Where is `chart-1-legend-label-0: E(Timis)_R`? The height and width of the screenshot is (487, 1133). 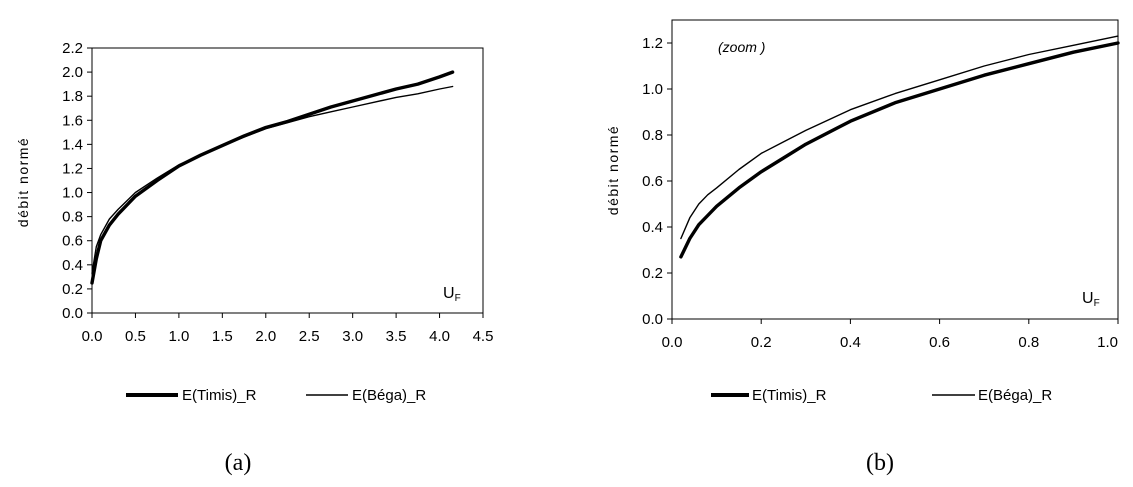
chart-1-legend-label-0: E(Timis)_R is located at coordinates (789, 395).